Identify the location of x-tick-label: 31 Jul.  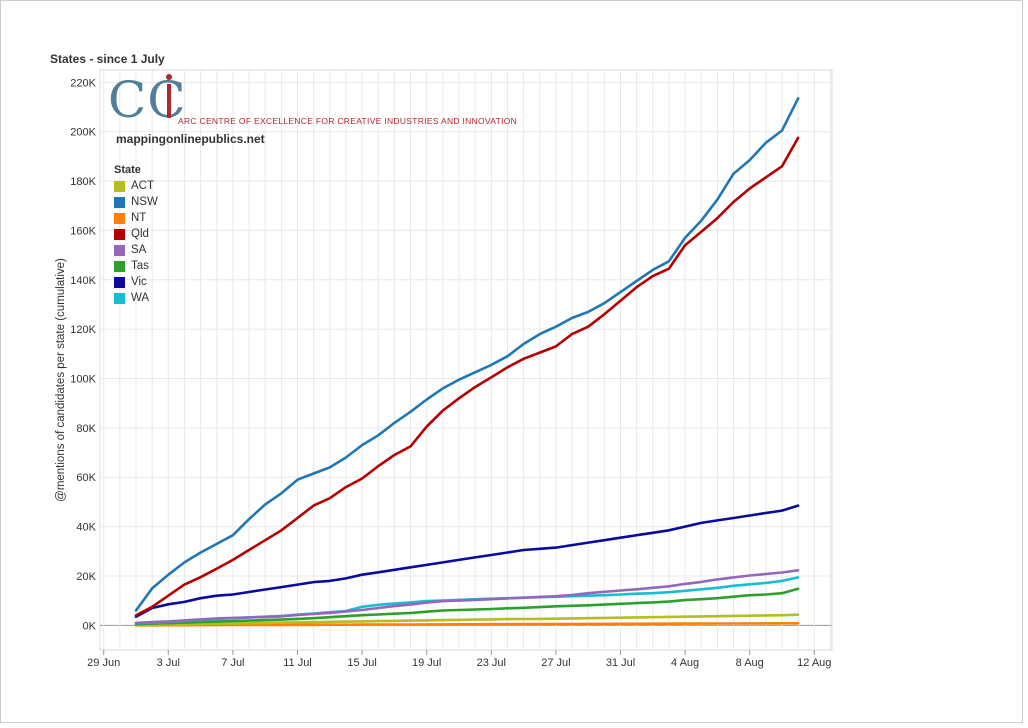
(620, 663).